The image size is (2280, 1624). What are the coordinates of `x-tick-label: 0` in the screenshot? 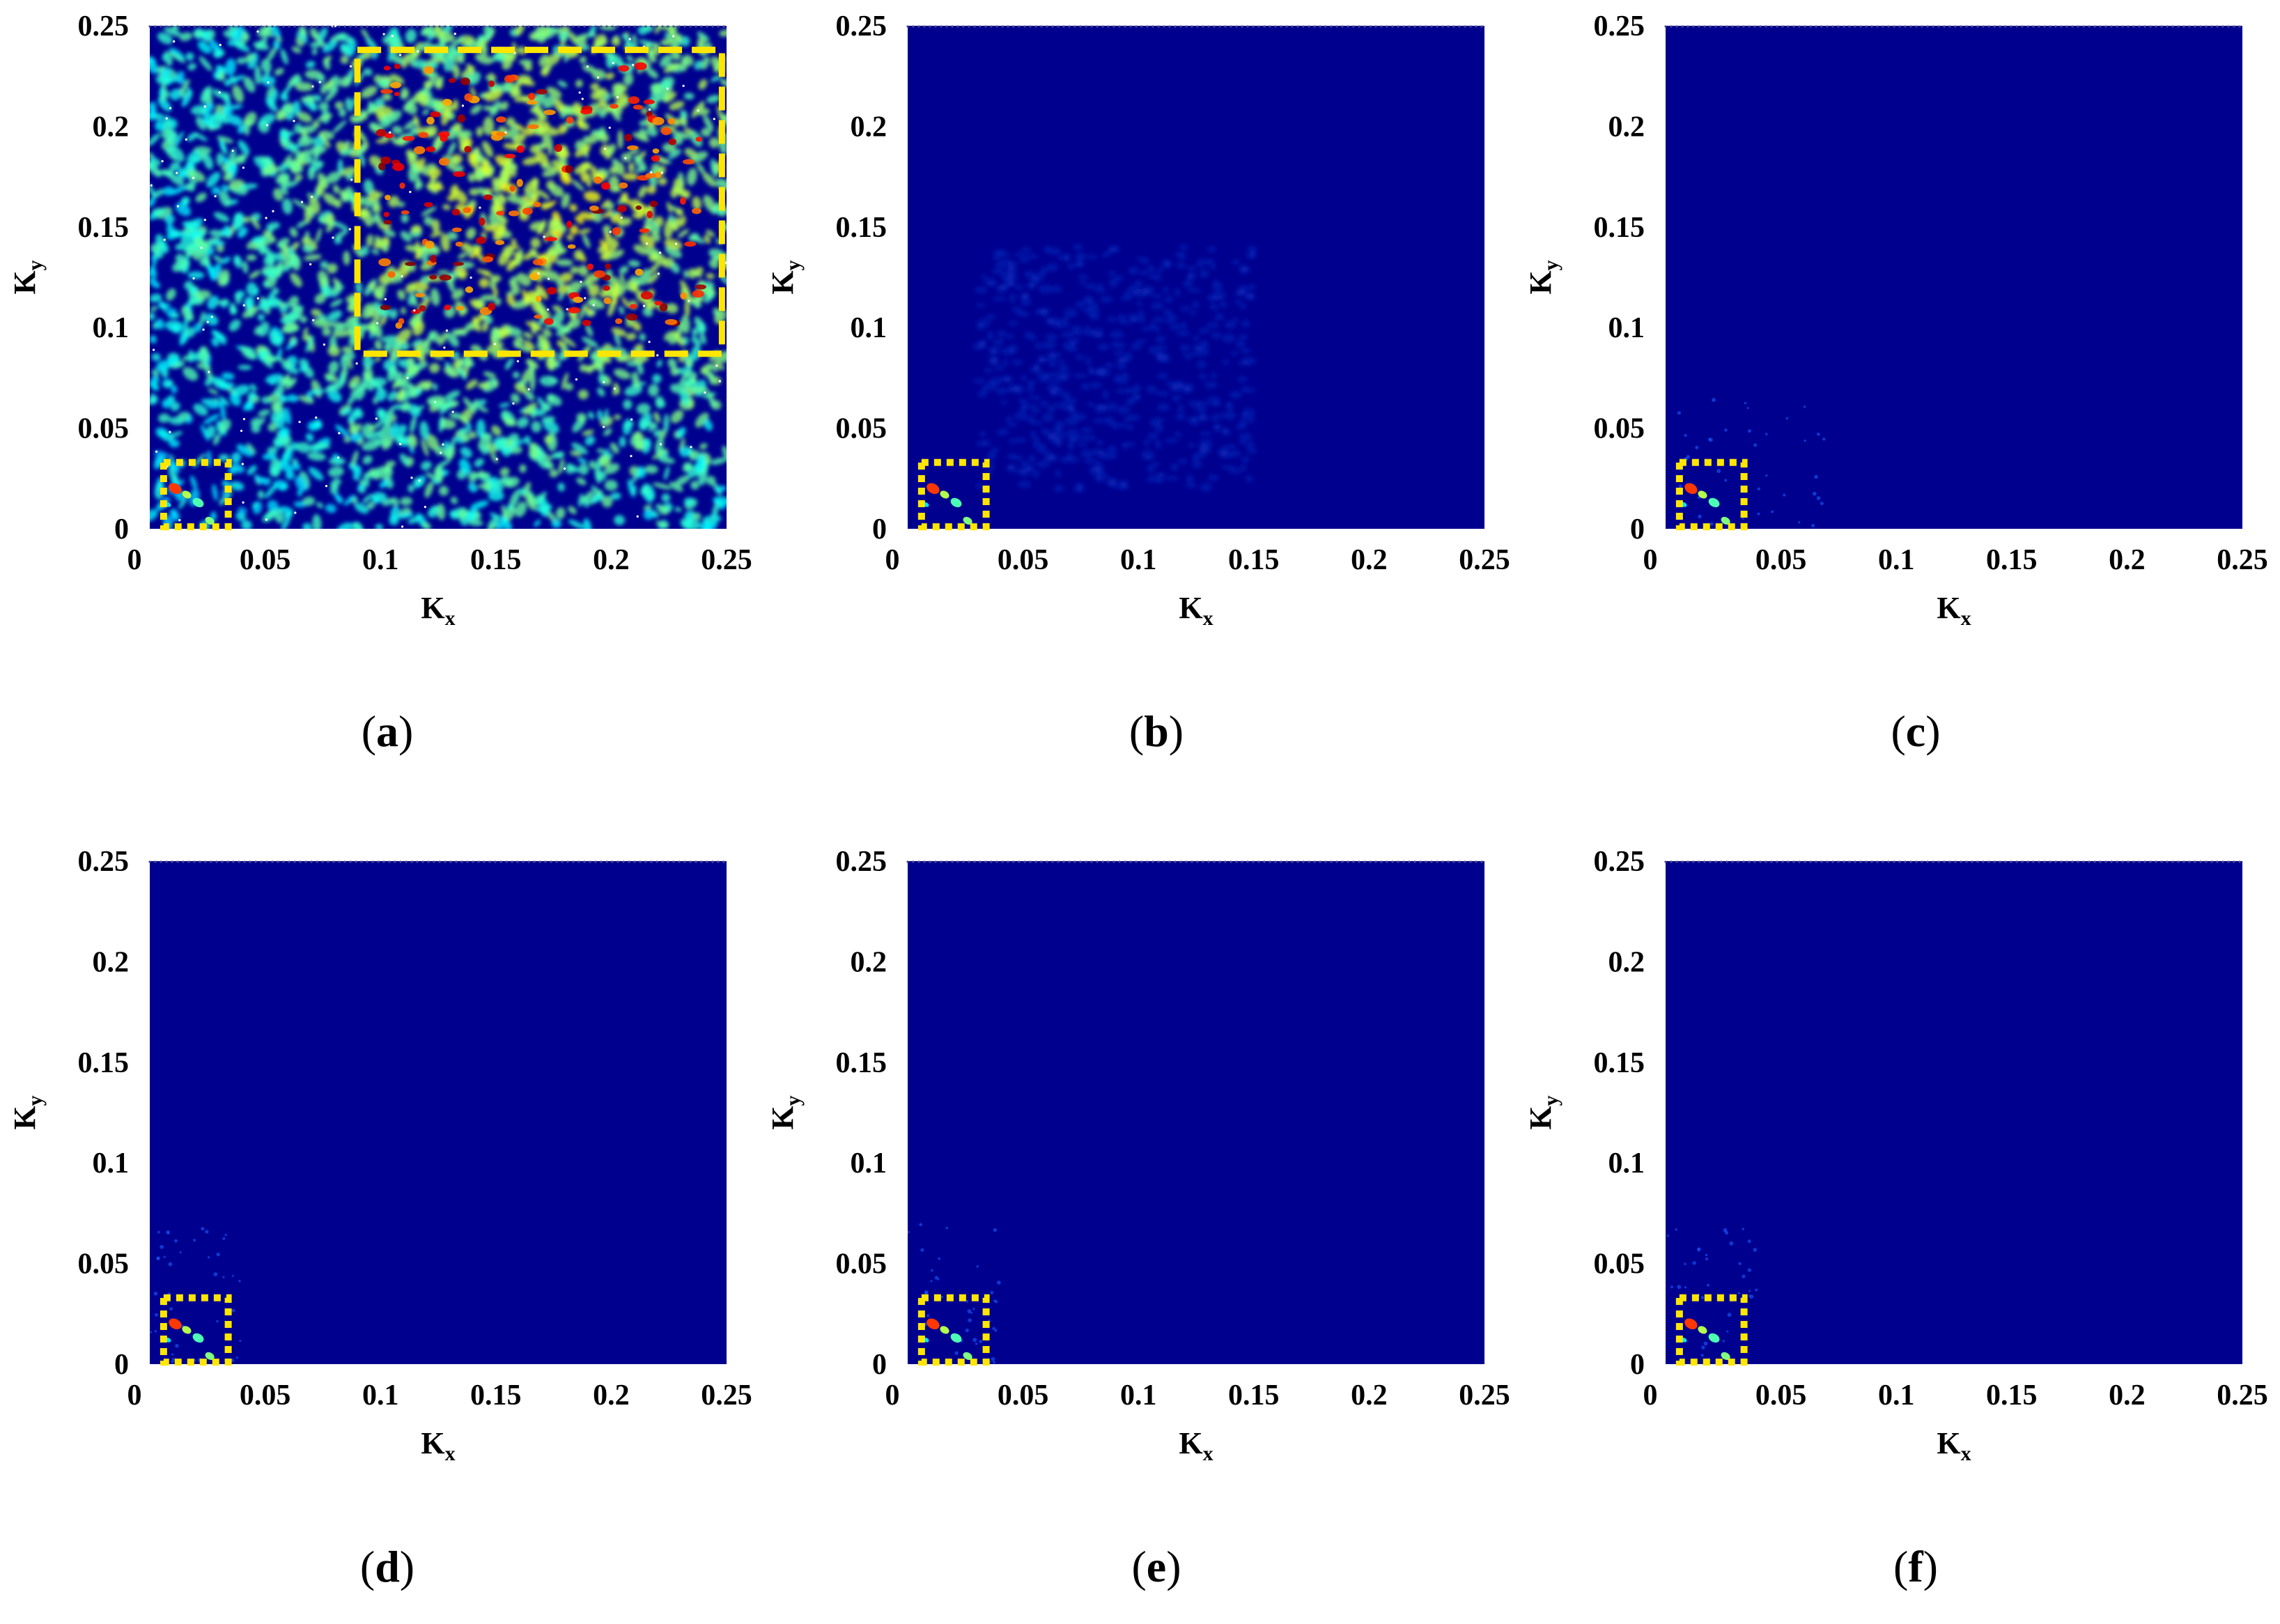 It's located at (893, 560).